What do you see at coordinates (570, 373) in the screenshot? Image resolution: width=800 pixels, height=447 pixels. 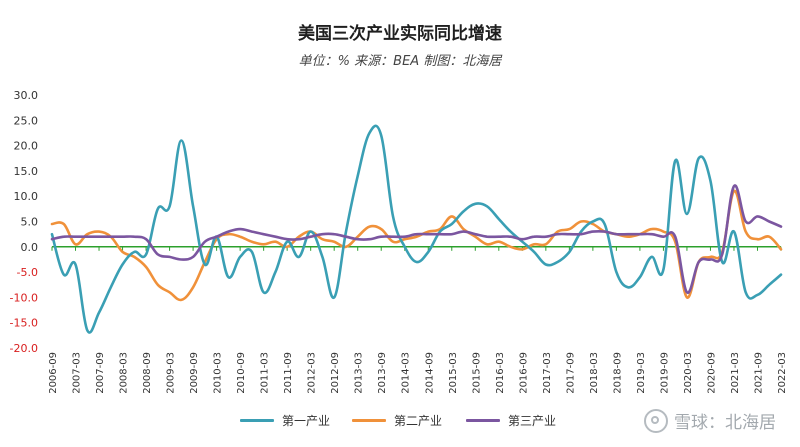 I see `x-tick-label: 2017-09` at bounding box center [570, 373].